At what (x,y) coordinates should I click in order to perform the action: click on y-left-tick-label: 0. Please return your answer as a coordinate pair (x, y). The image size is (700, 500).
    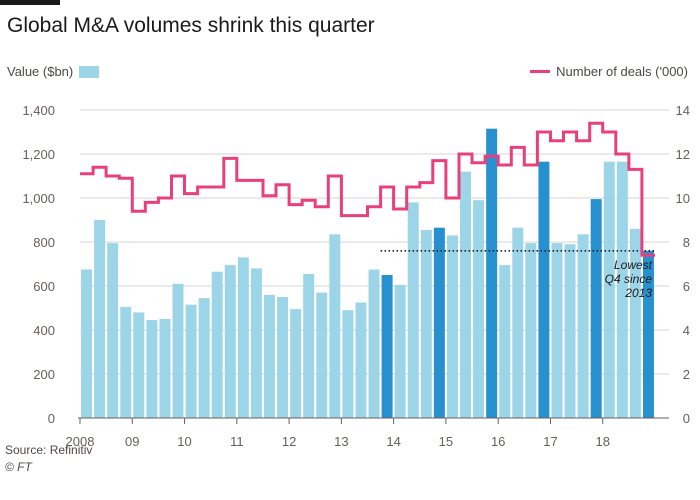
    Looking at the image, I should click on (51, 418).